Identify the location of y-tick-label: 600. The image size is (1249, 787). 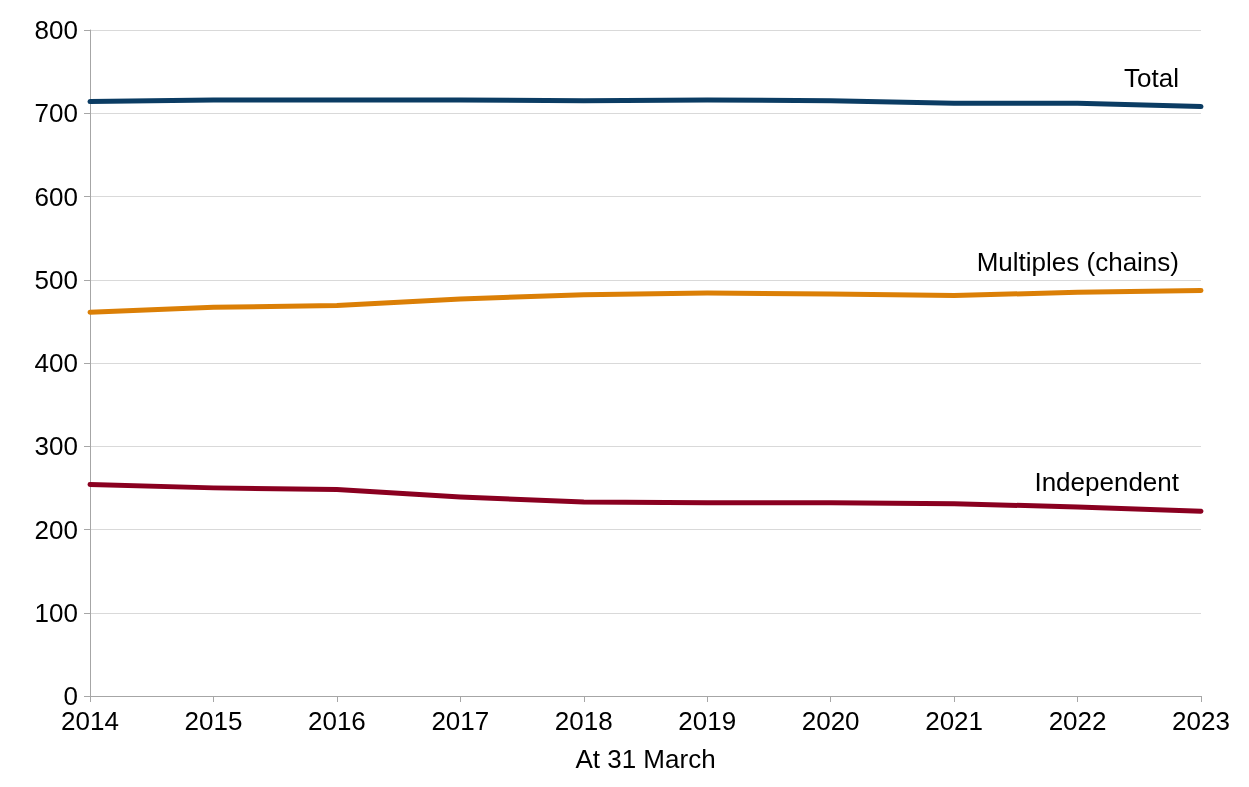
(56, 196).